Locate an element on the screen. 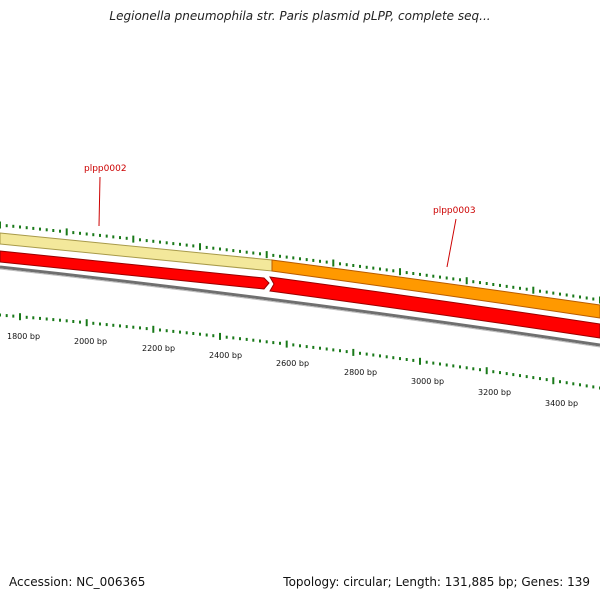 The image size is (600, 600). scale-label-2400: 2400 bp is located at coordinates (225, 355).